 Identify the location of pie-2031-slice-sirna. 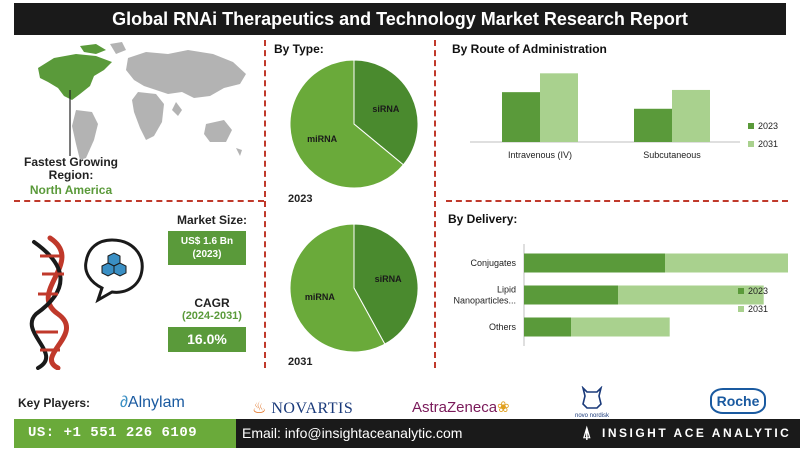
(386, 284).